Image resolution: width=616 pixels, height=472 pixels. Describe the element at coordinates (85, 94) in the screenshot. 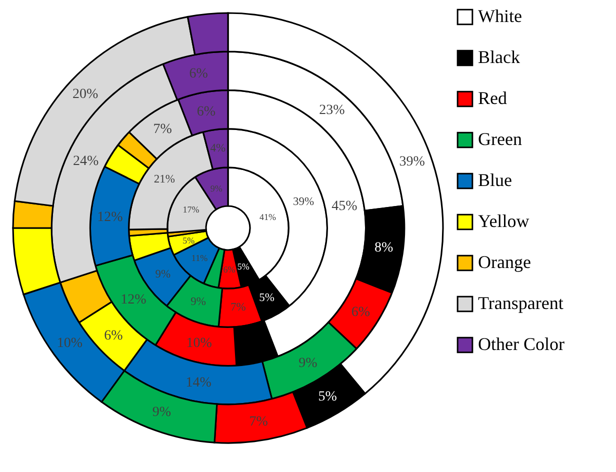

I see `data-label: 20%` at that location.